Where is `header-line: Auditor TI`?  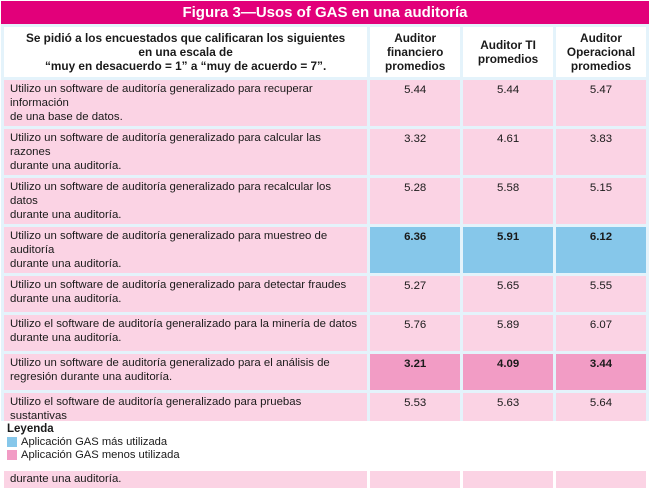
header-line: Auditor TI is located at coordinates (508, 45).